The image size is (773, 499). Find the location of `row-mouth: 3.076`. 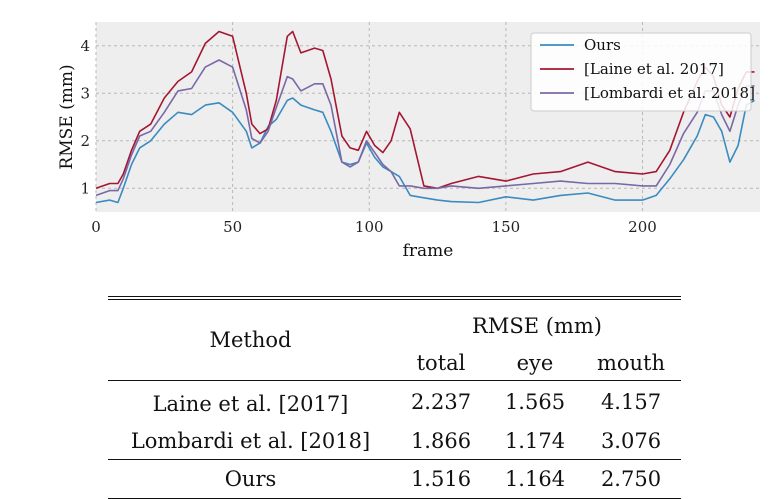

row-mouth: 3.076 is located at coordinates (631, 441).